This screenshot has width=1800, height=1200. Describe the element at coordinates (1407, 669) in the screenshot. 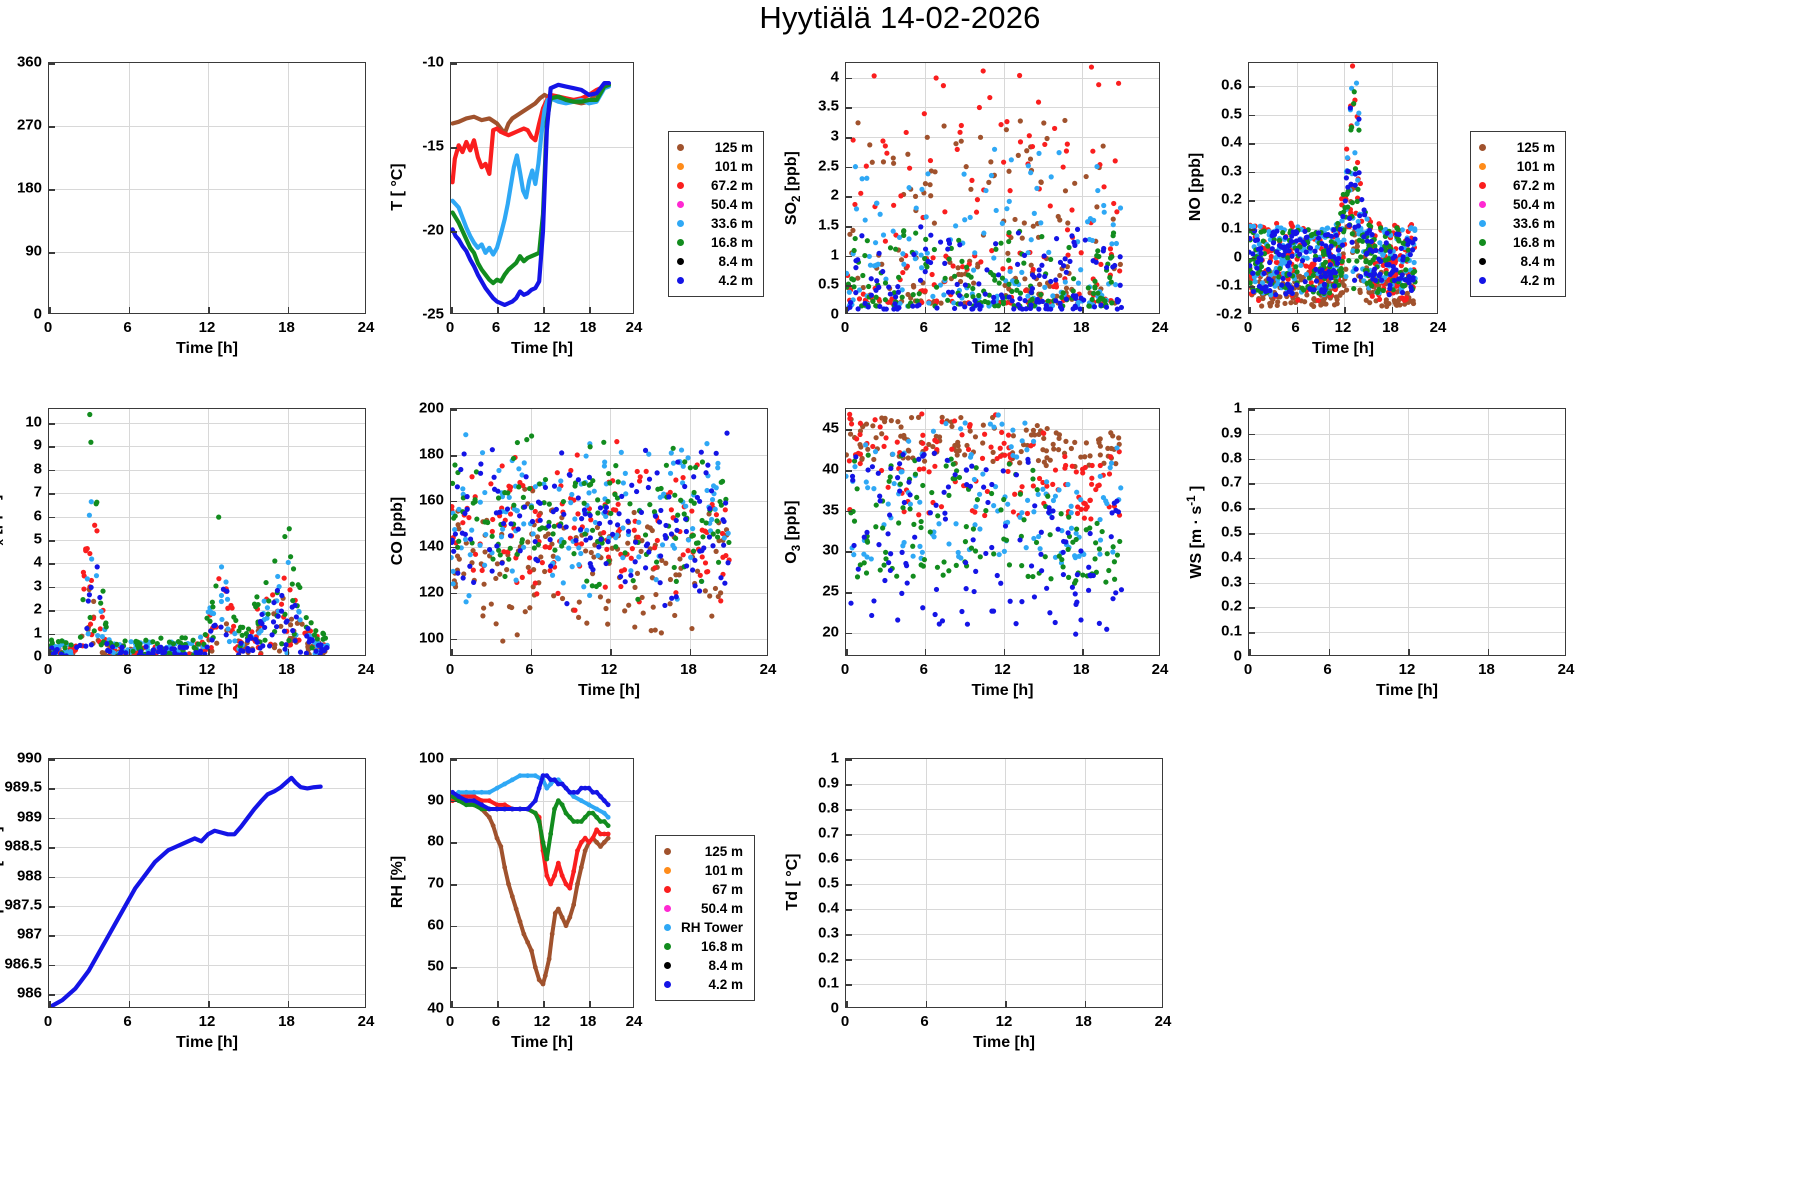

I see `x-tick-label: 12` at that location.